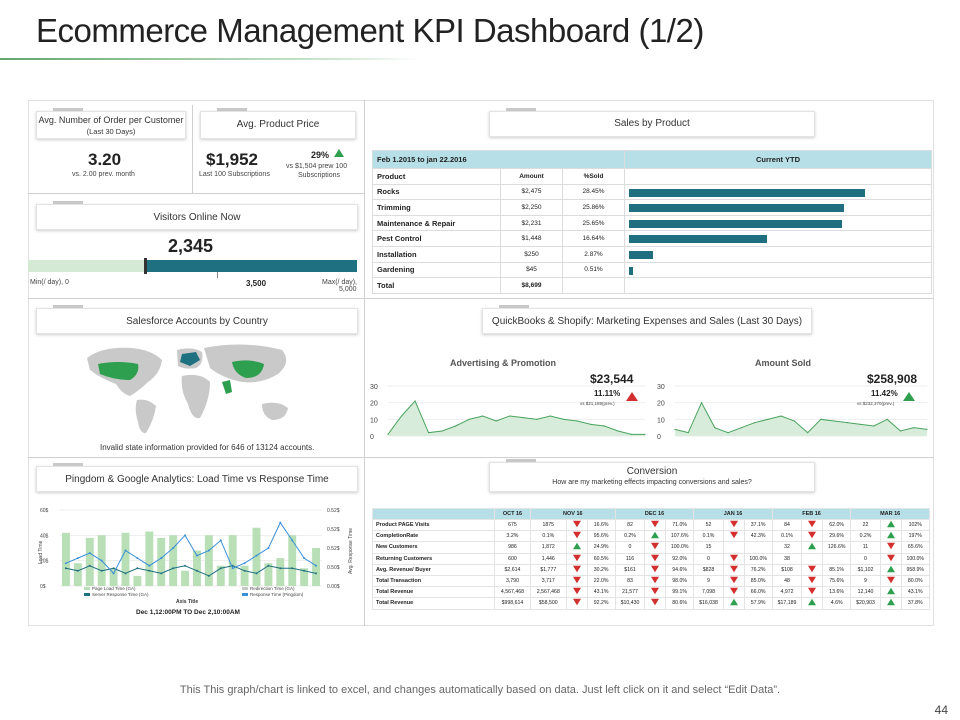 This screenshot has width=960, height=720. I want to click on conversion-value: $161, so click(630, 569).